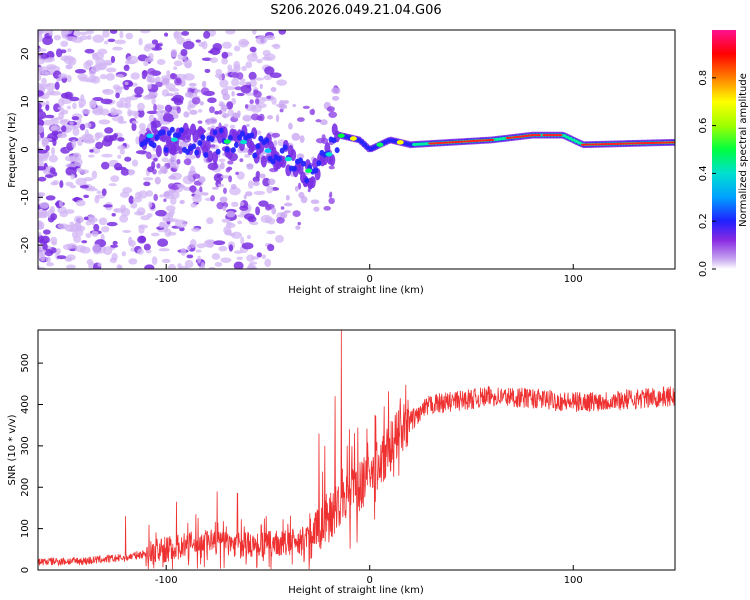 Image resolution: width=750 pixels, height=600 pixels. Describe the element at coordinates (25, 245) in the screenshot. I see `y-tick-label: -20` at that location.